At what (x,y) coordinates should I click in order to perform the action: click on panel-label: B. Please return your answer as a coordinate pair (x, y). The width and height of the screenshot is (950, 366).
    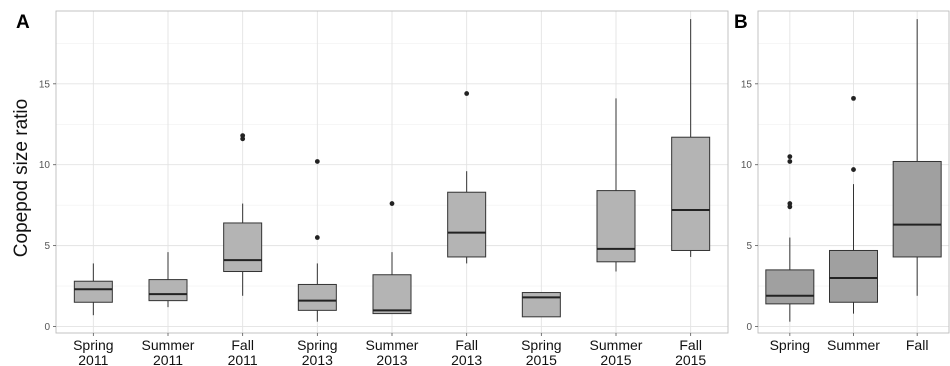
    Looking at the image, I should click on (741, 22).